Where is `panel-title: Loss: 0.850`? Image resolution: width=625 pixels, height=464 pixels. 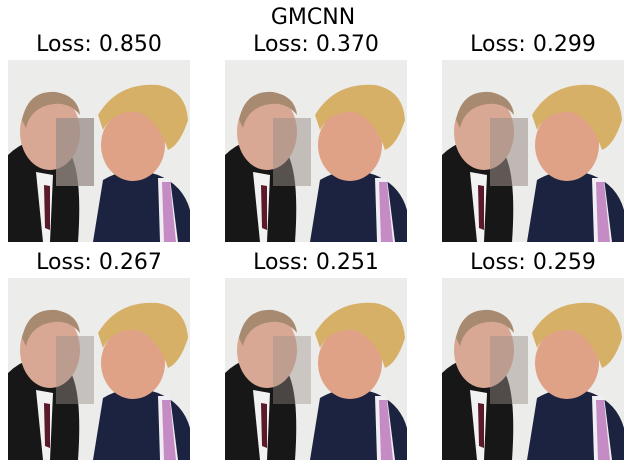
panel-title: Loss: 0.850 is located at coordinates (99, 44).